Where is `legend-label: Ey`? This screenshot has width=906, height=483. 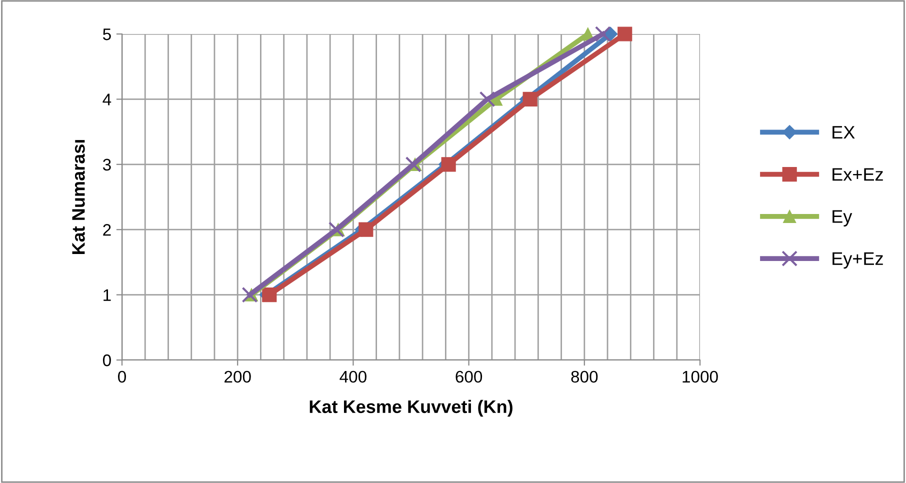
legend-label: Ey is located at coordinates (842, 218).